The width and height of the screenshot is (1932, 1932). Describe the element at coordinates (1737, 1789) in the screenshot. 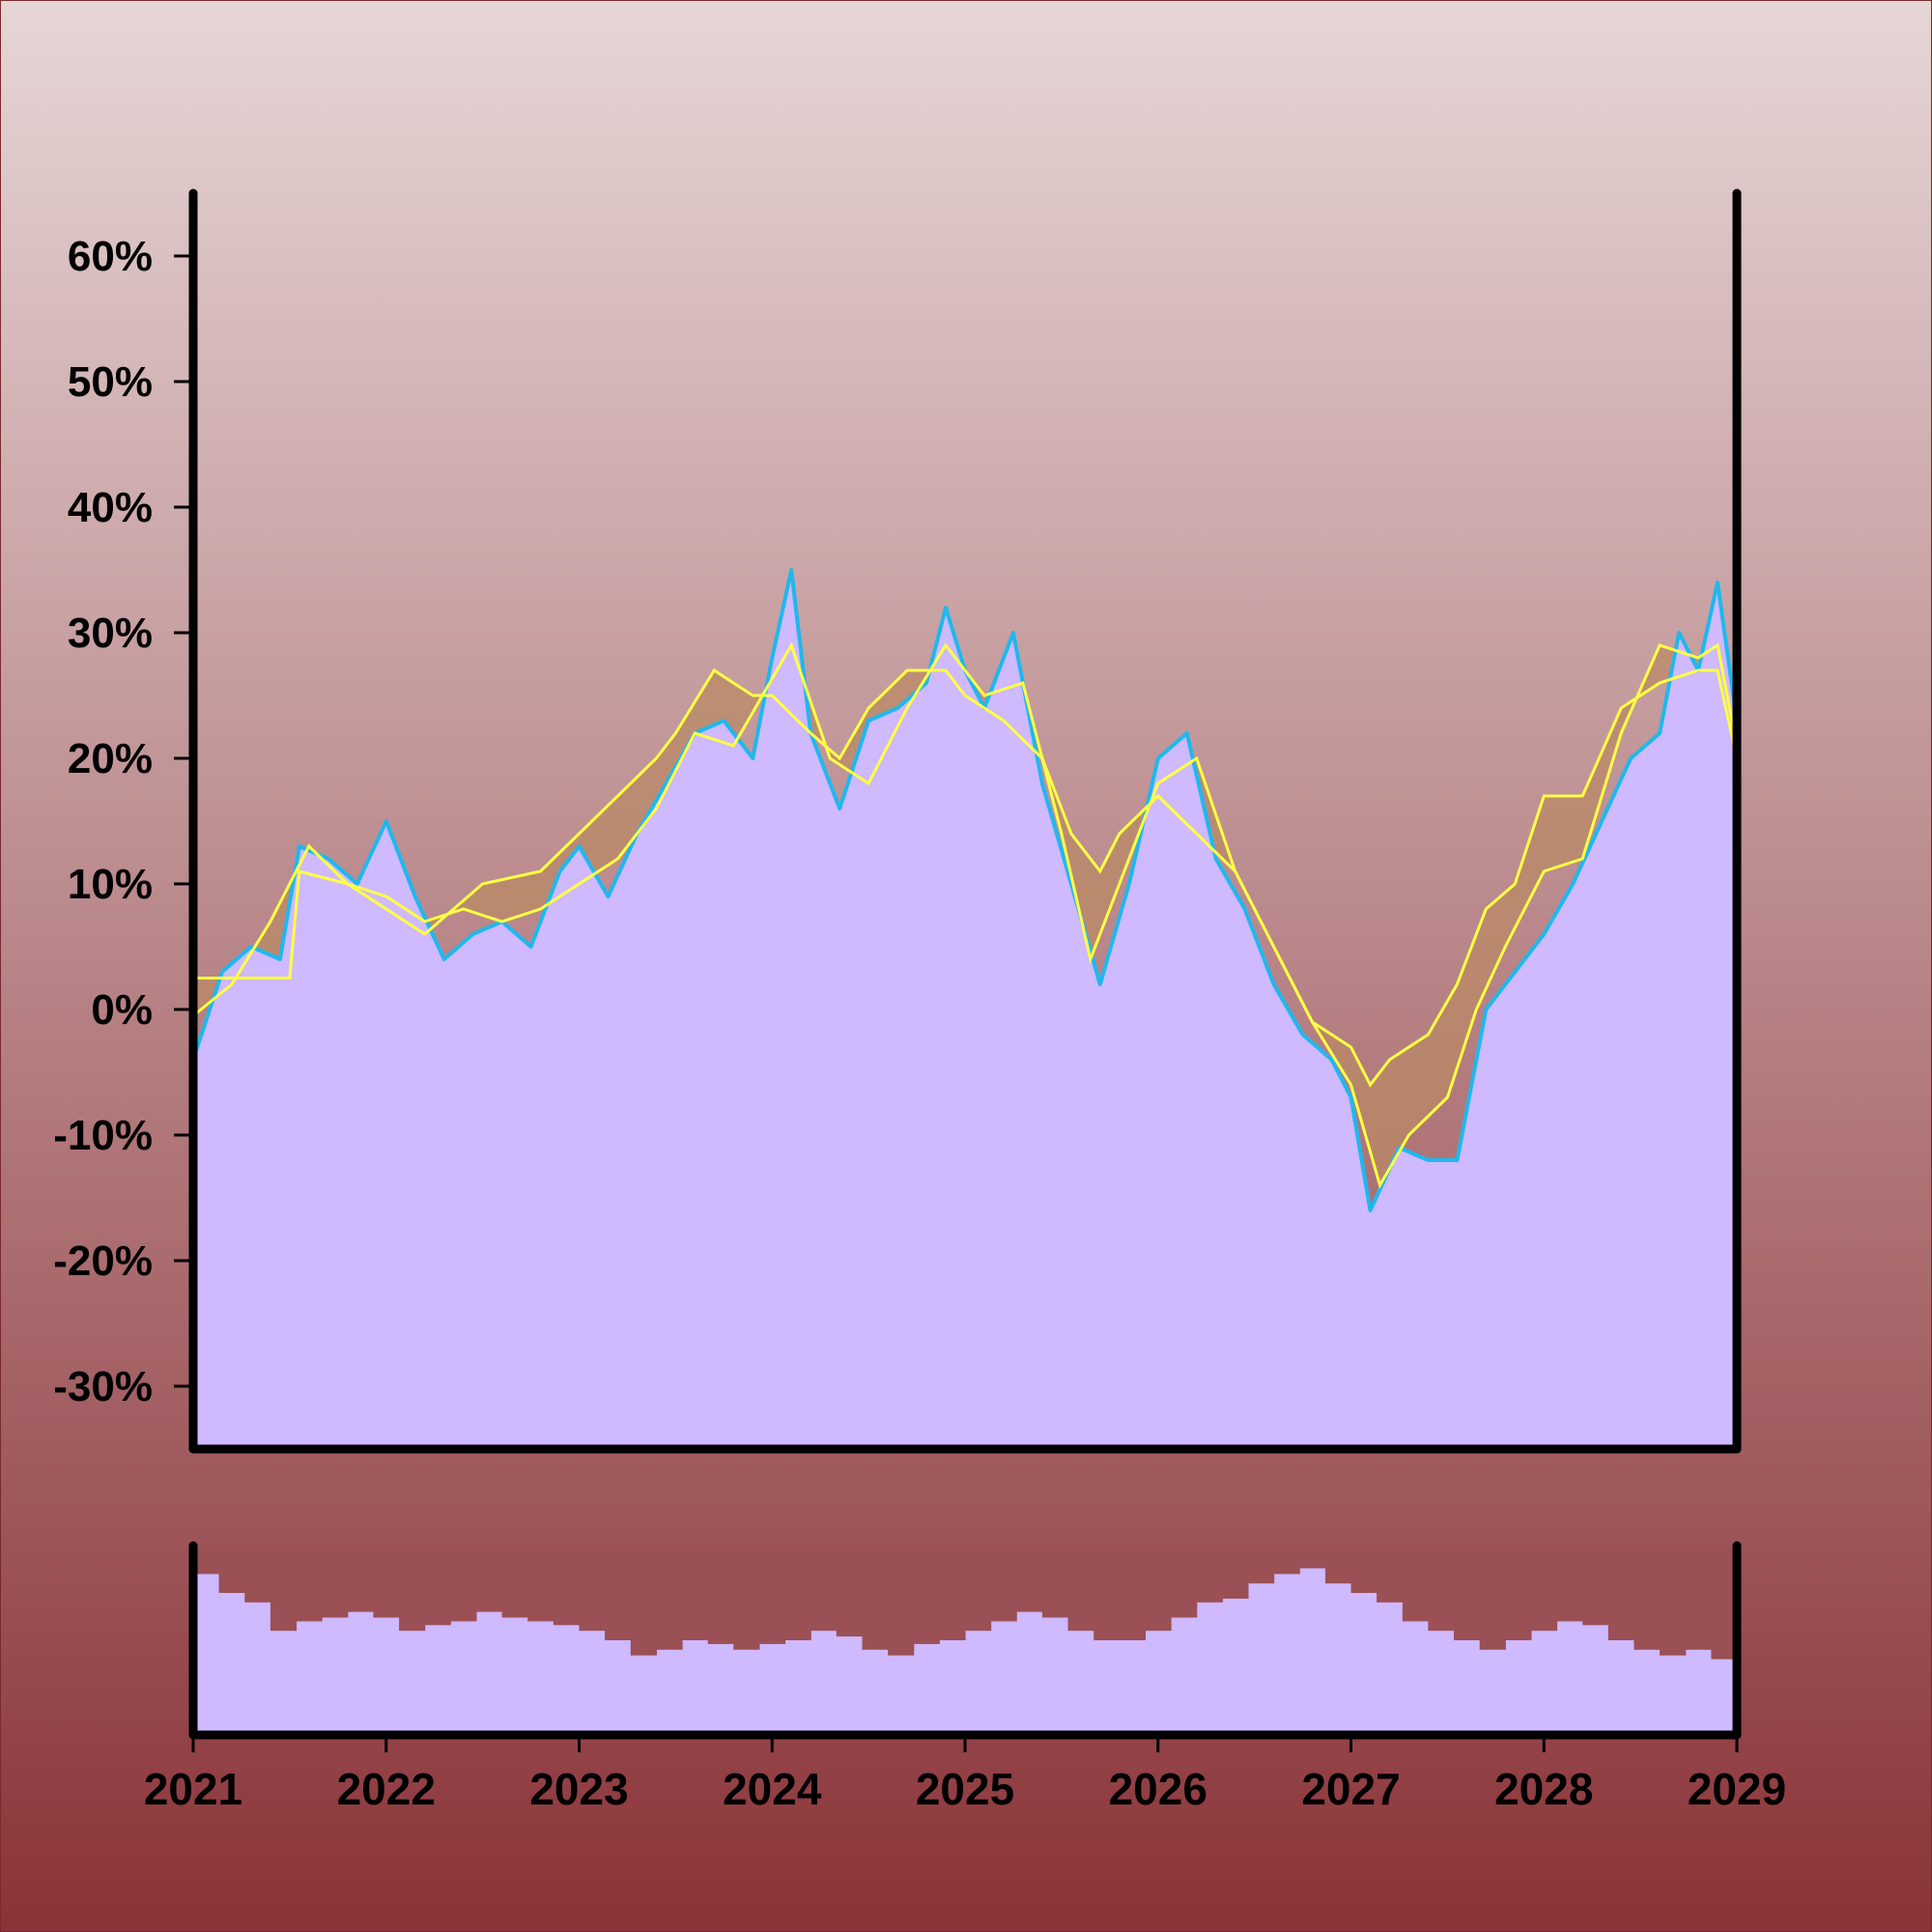

I see `x-tick-label: 2029` at that location.